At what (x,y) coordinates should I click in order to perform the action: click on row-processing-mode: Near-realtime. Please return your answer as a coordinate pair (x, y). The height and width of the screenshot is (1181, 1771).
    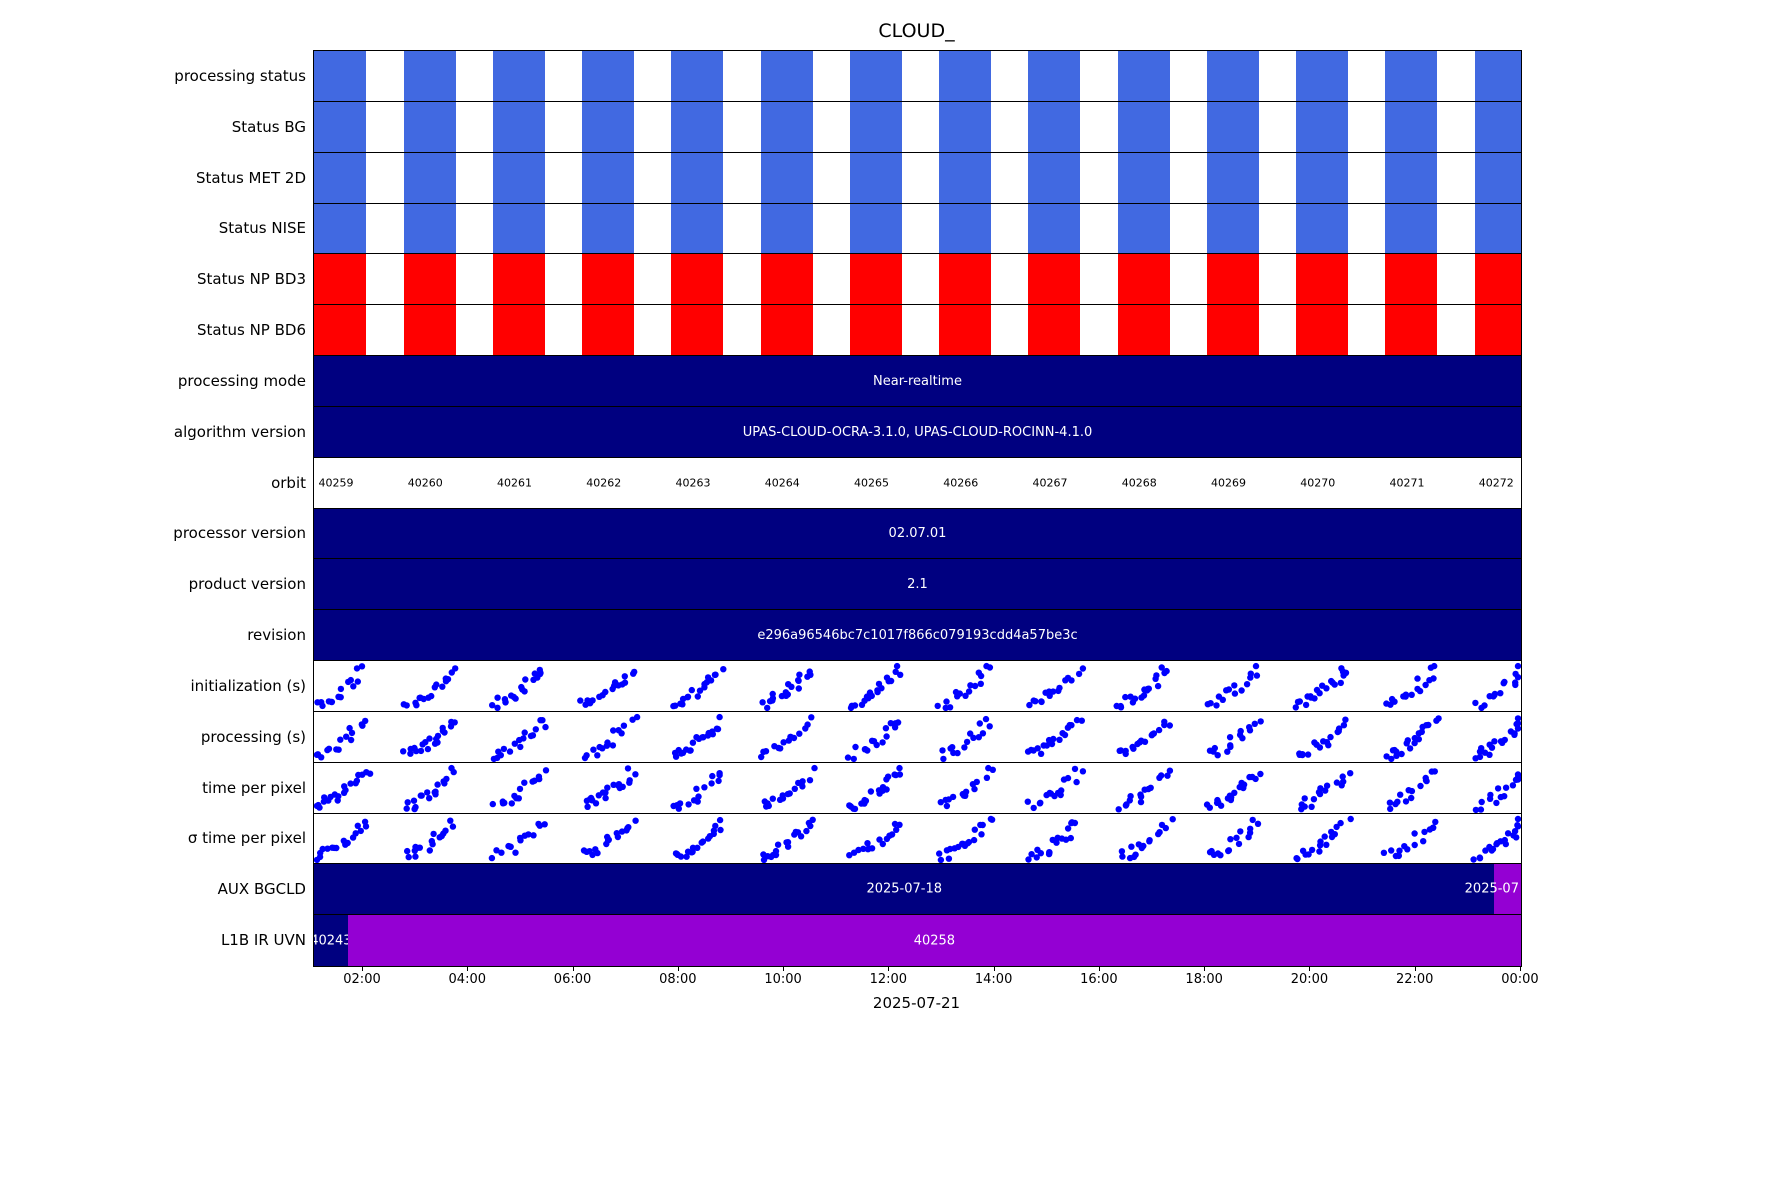
    Looking at the image, I should click on (917, 381).